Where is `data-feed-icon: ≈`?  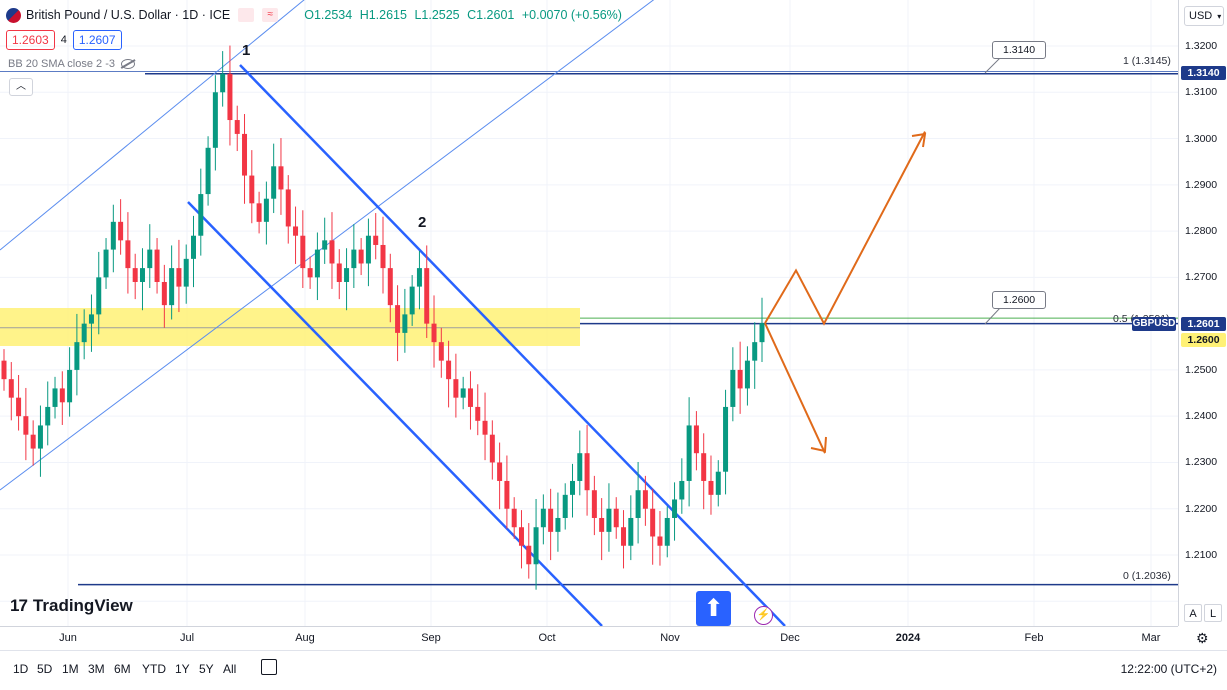 data-feed-icon: ≈ is located at coordinates (270, 15).